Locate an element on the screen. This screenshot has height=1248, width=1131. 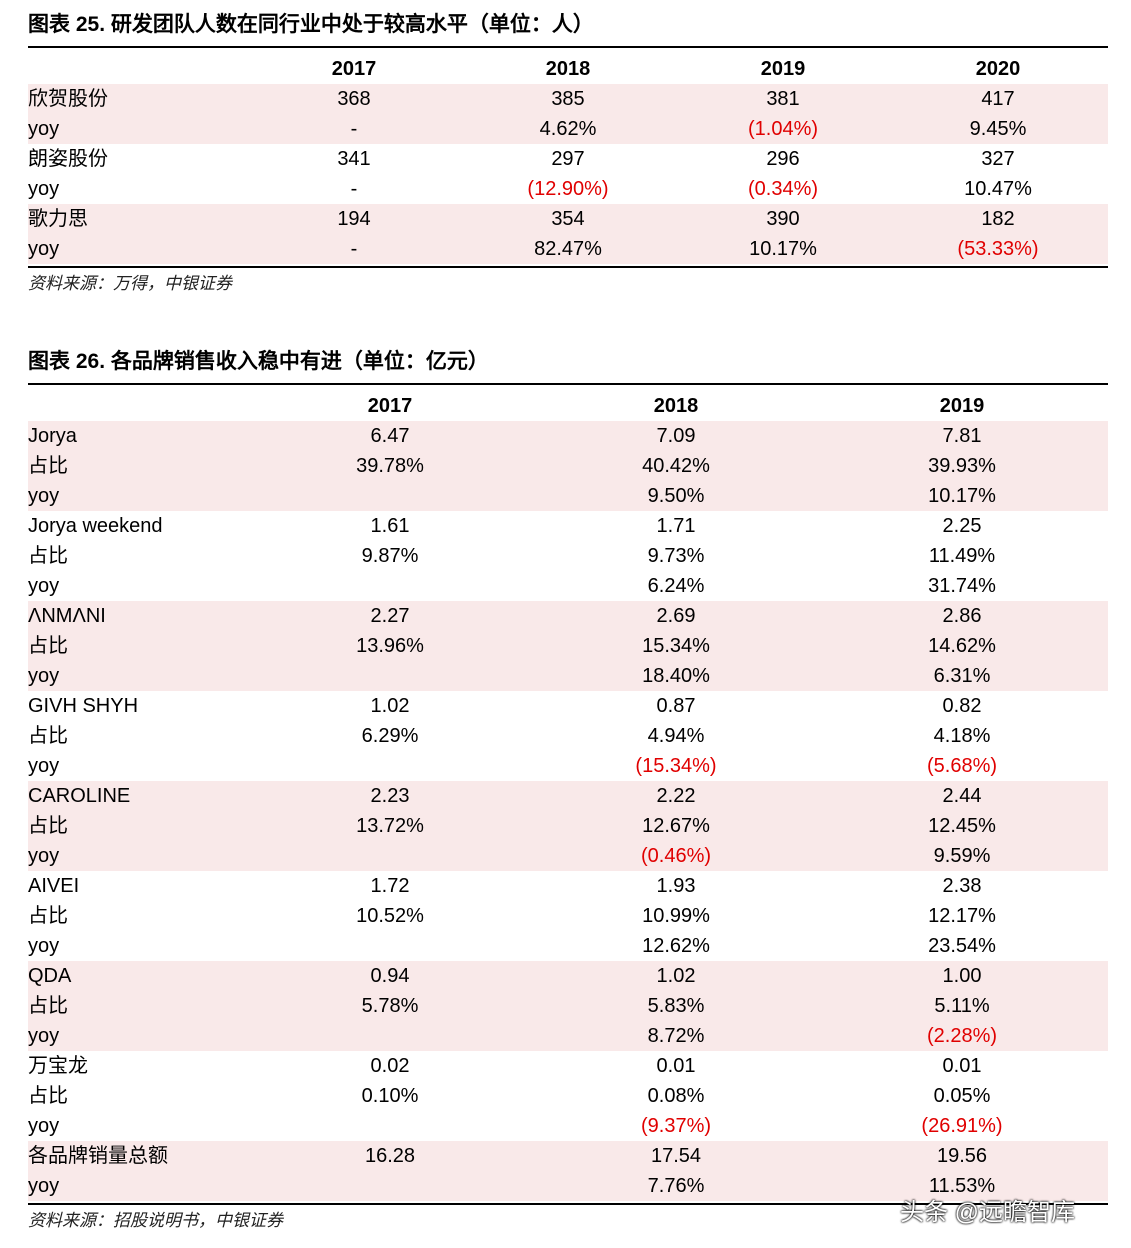
cell: 4.94% is located at coordinates (676, 736).